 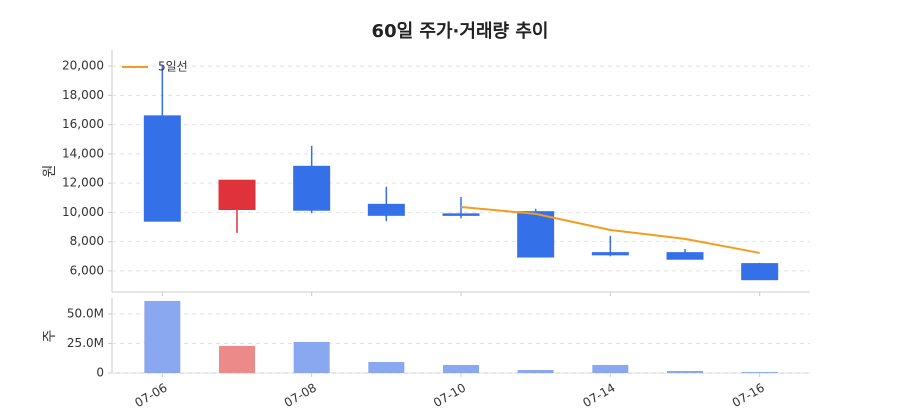 I want to click on y-axis-title: 원, so click(x=50, y=171).